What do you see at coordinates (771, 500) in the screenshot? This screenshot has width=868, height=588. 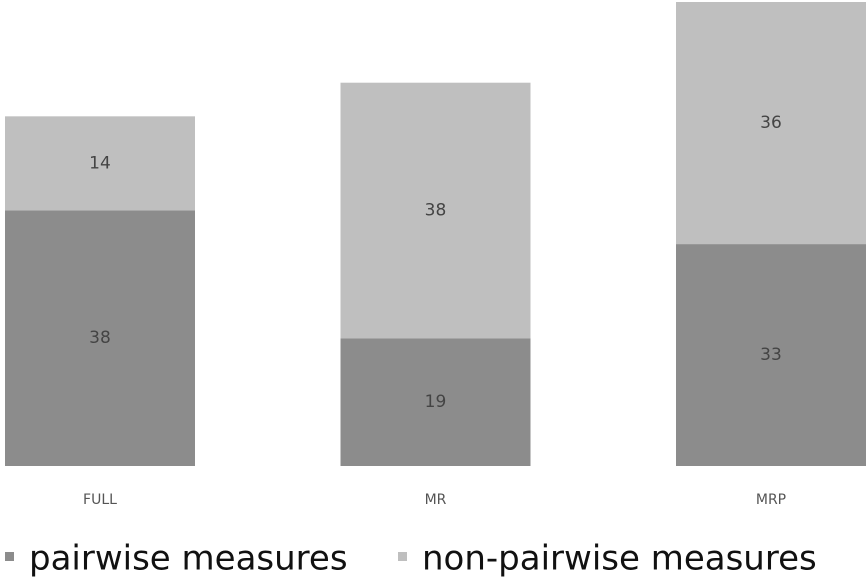 I see `x-tick-label: MRP` at bounding box center [771, 500].